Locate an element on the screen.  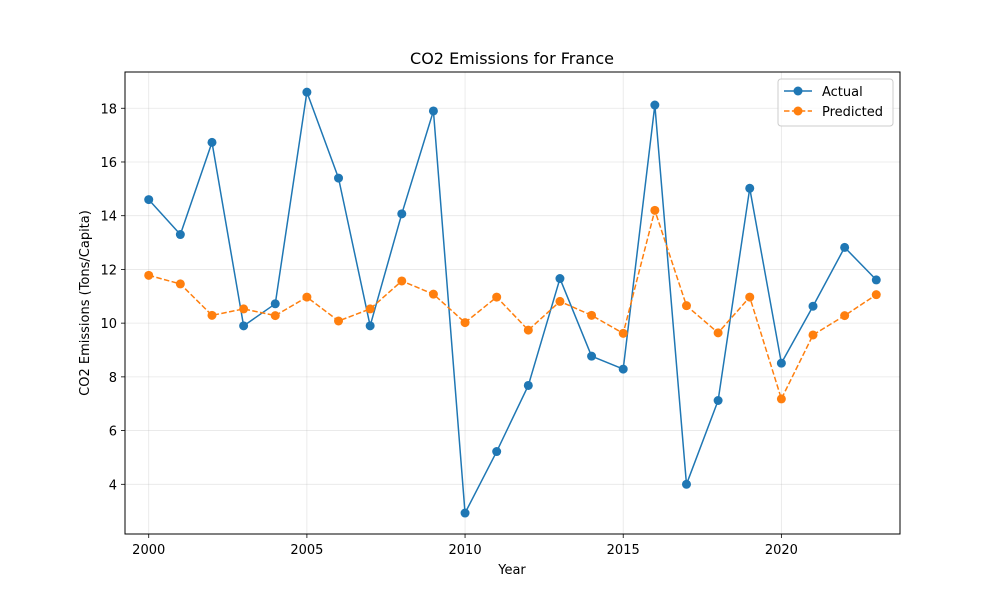
x-tick-label: 2005 is located at coordinates (306, 550).